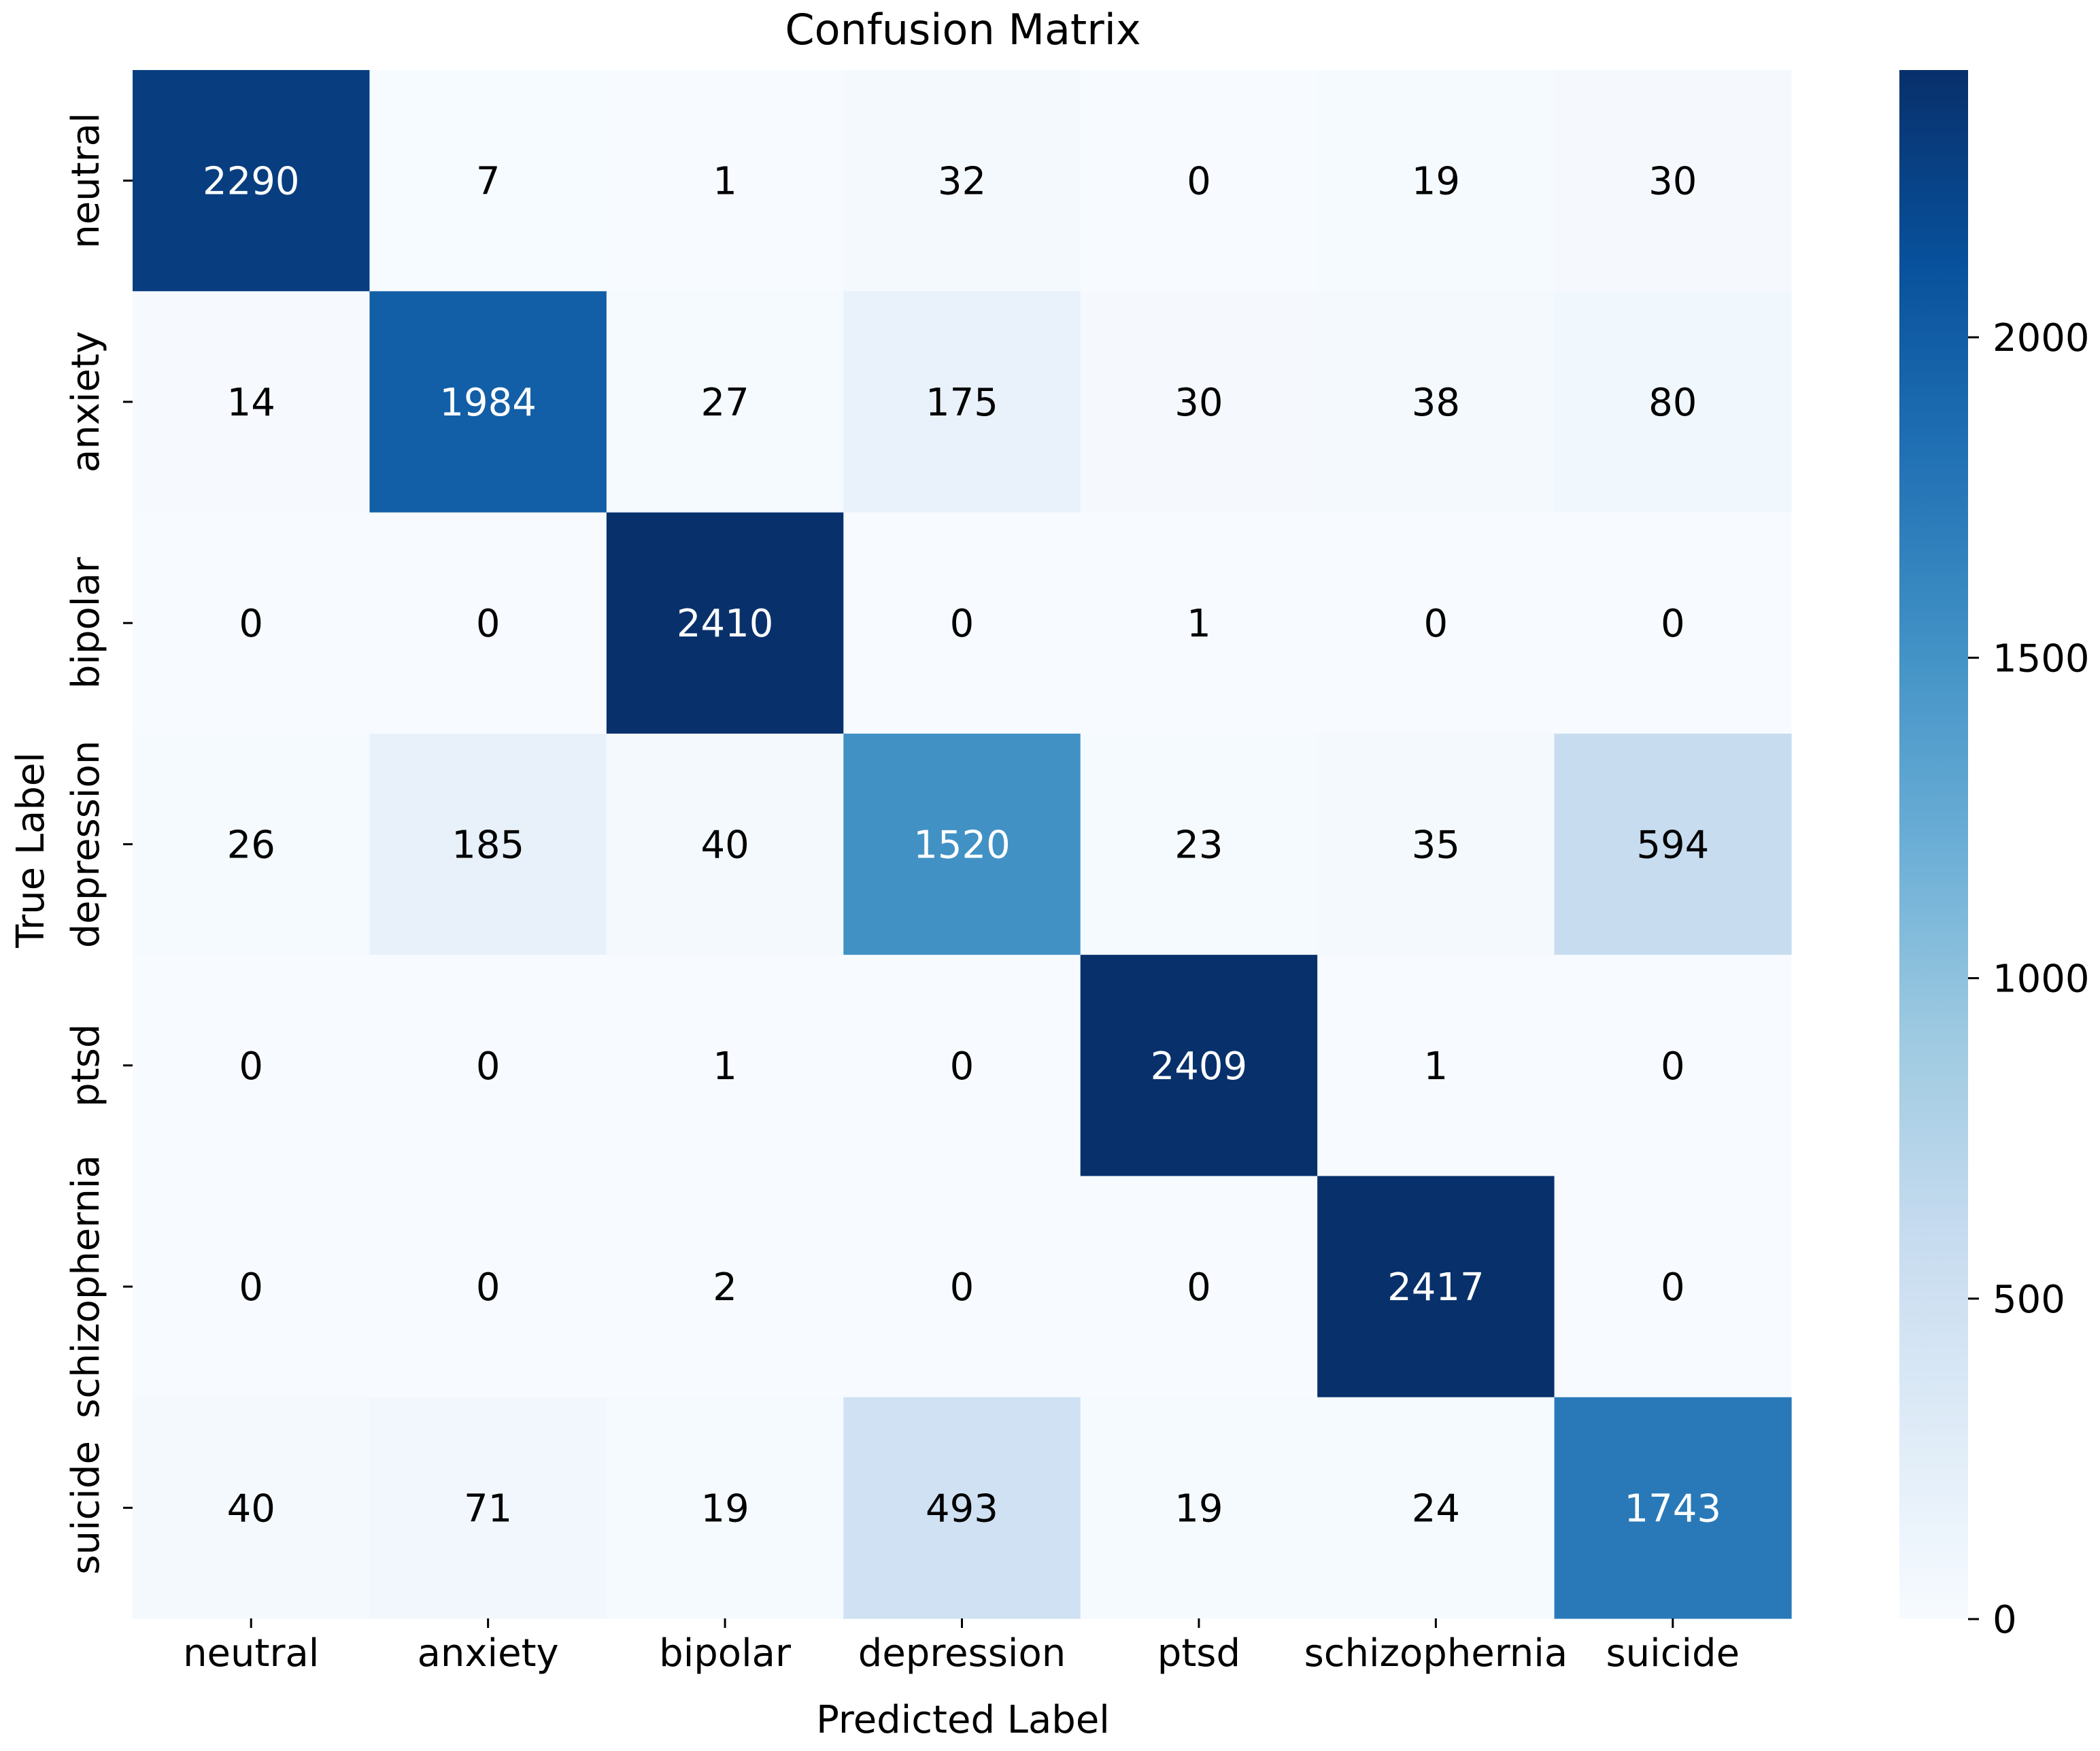 This screenshot has height=1751, width=2100. Describe the element at coordinates (1198, 1654) in the screenshot. I see `x-tick-label: ptsd` at that location.